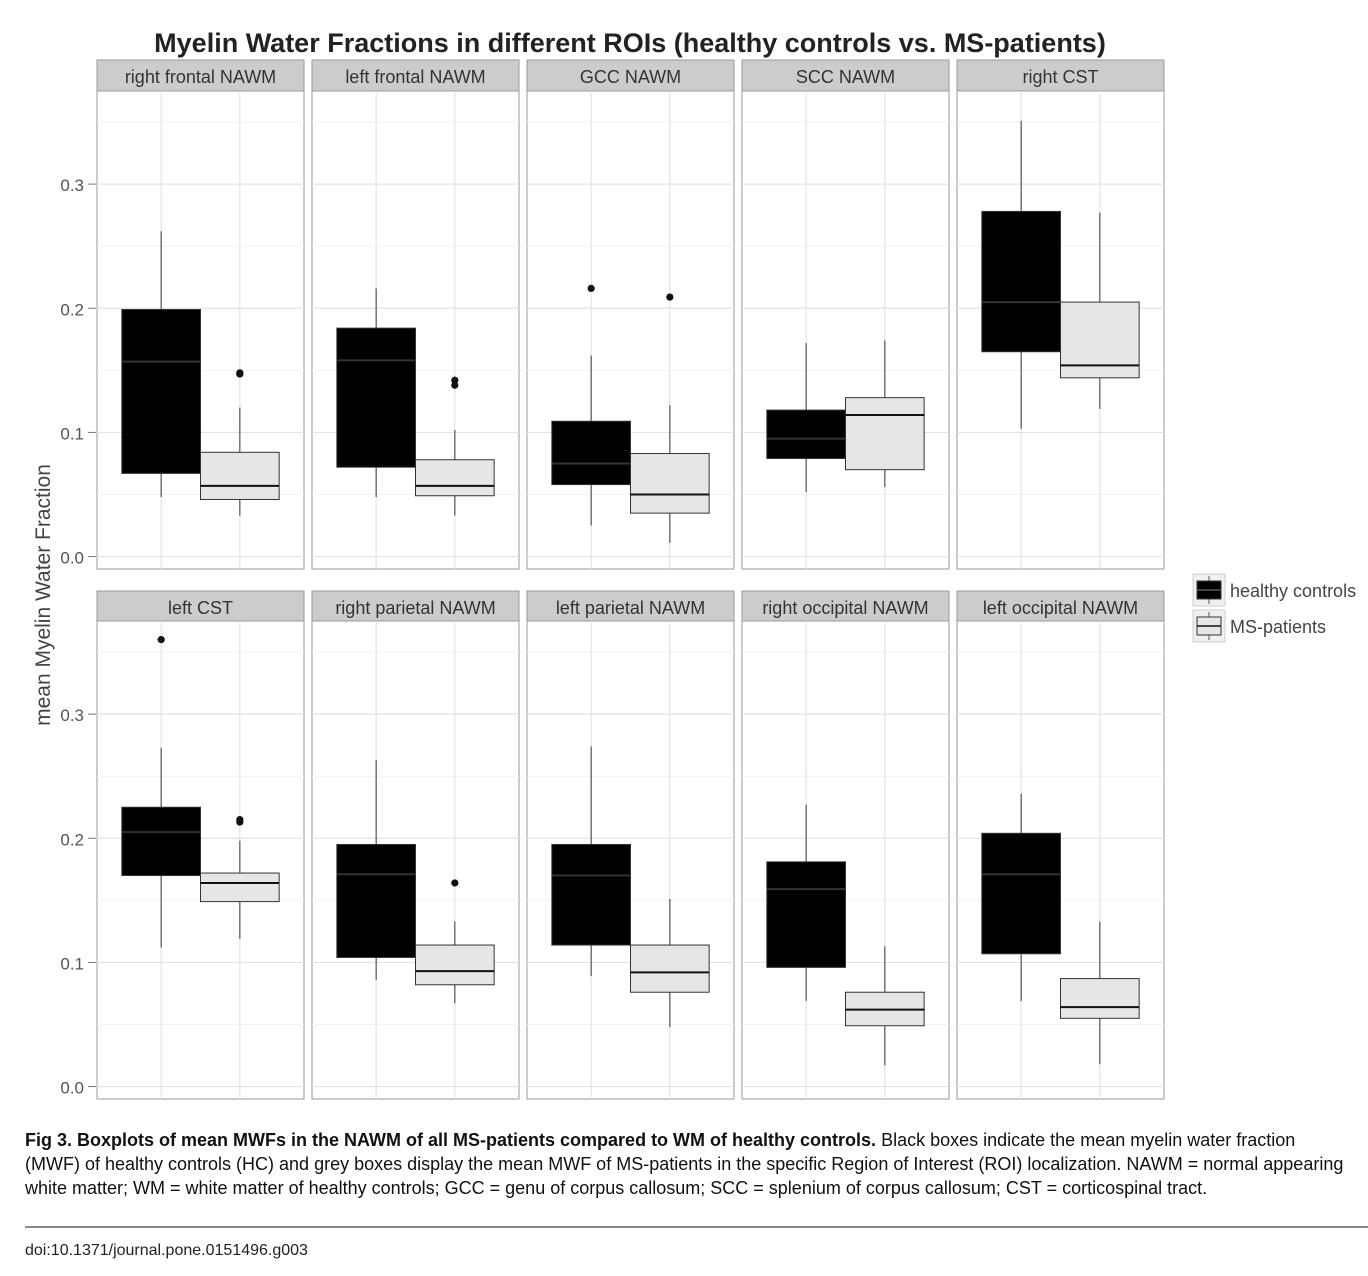 This screenshot has width=1368, height=1276. Describe the element at coordinates (696, 1227) in the screenshot. I see `caption-divider` at that location.